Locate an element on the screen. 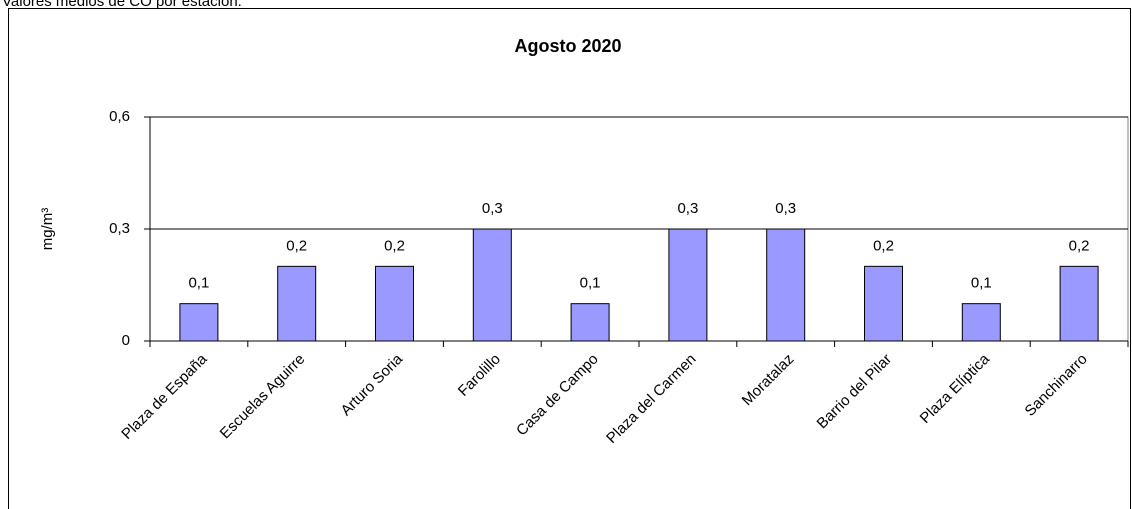 Image resolution: width=1132 pixels, height=509 pixels. x-tick-label: Plaza del Carmen is located at coordinates (651, 399).